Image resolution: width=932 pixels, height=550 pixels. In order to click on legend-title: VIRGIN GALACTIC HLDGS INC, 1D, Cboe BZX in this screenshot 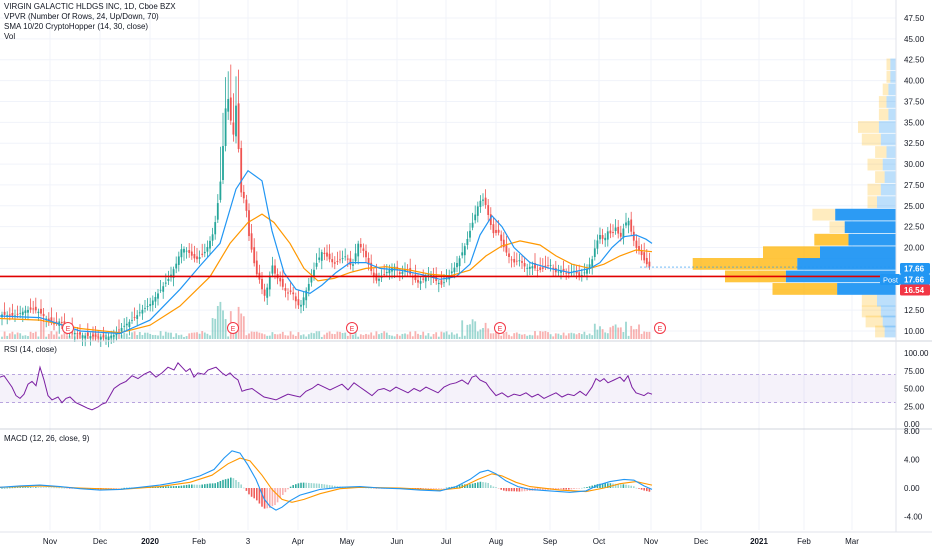, I will do `click(90, 6)`.